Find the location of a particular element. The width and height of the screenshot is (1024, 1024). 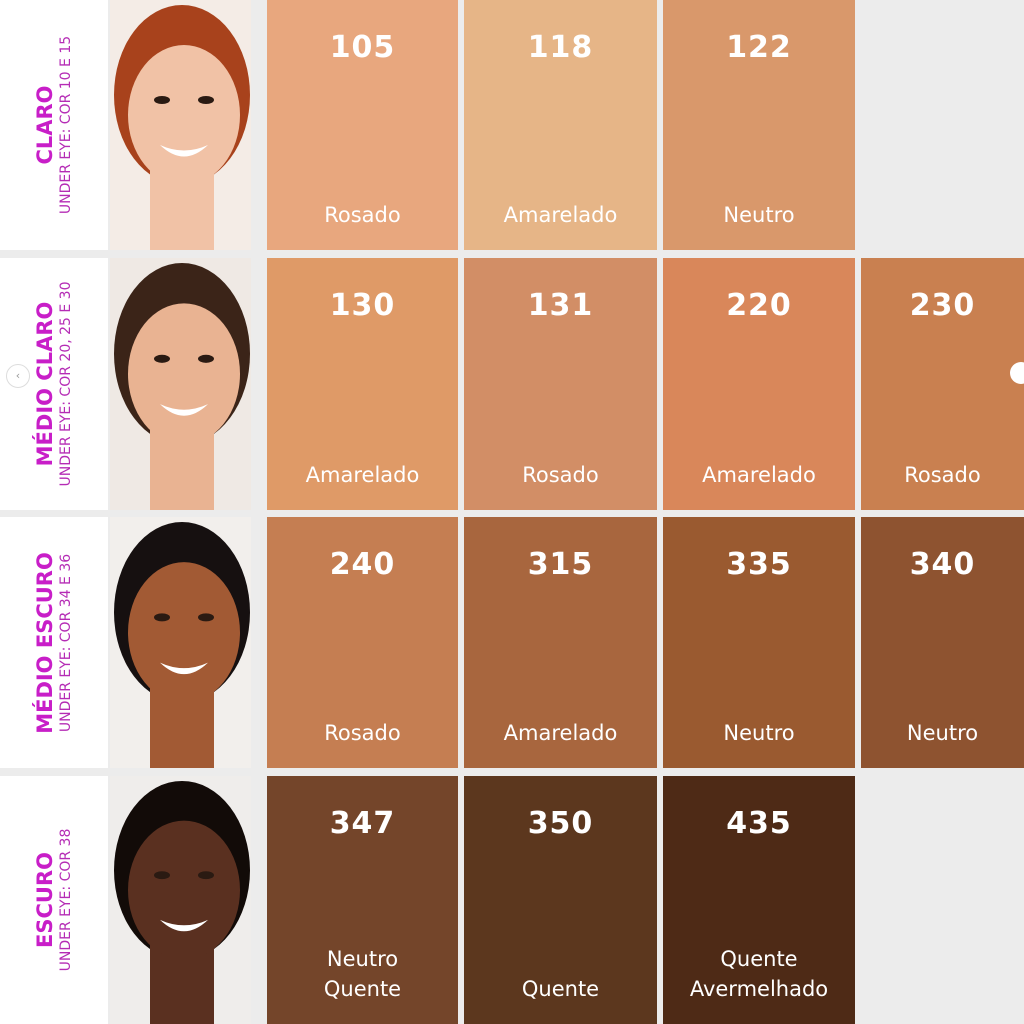

shade-undertone: Neutro Quente is located at coordinates (362, 974).